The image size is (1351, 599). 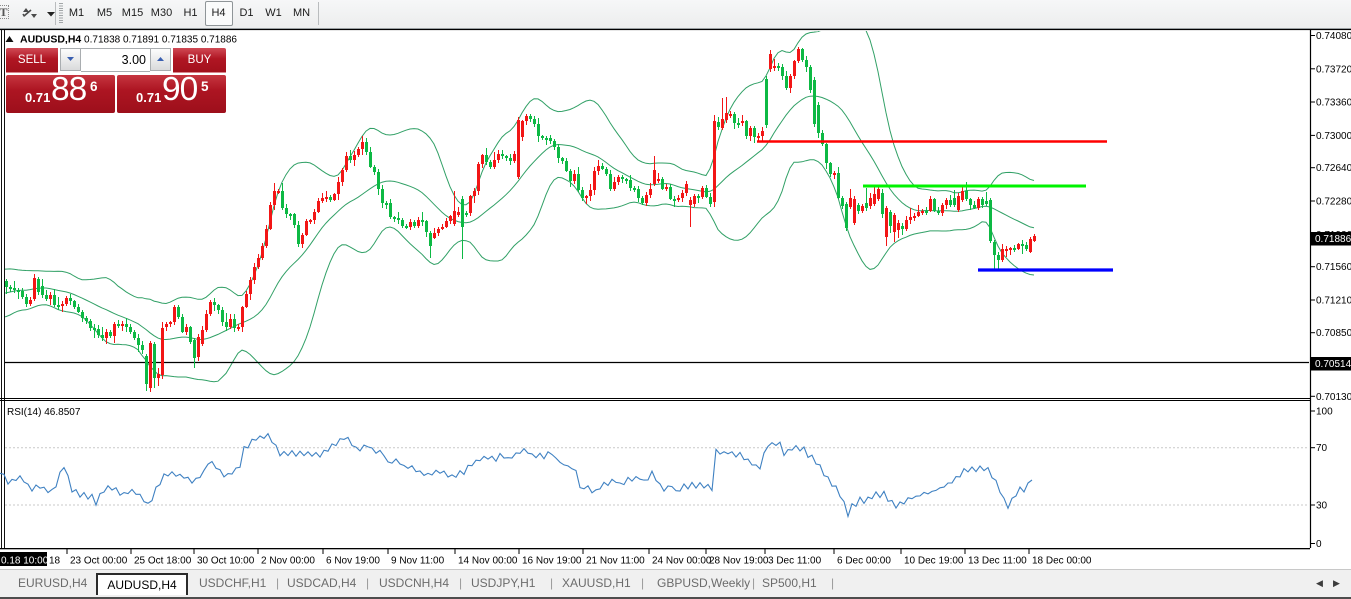 What do you see at coordinates (288, 561) in the screenshot?
I see `svg-text: 2 Nov 00:00` at bounding box center [288, 561].